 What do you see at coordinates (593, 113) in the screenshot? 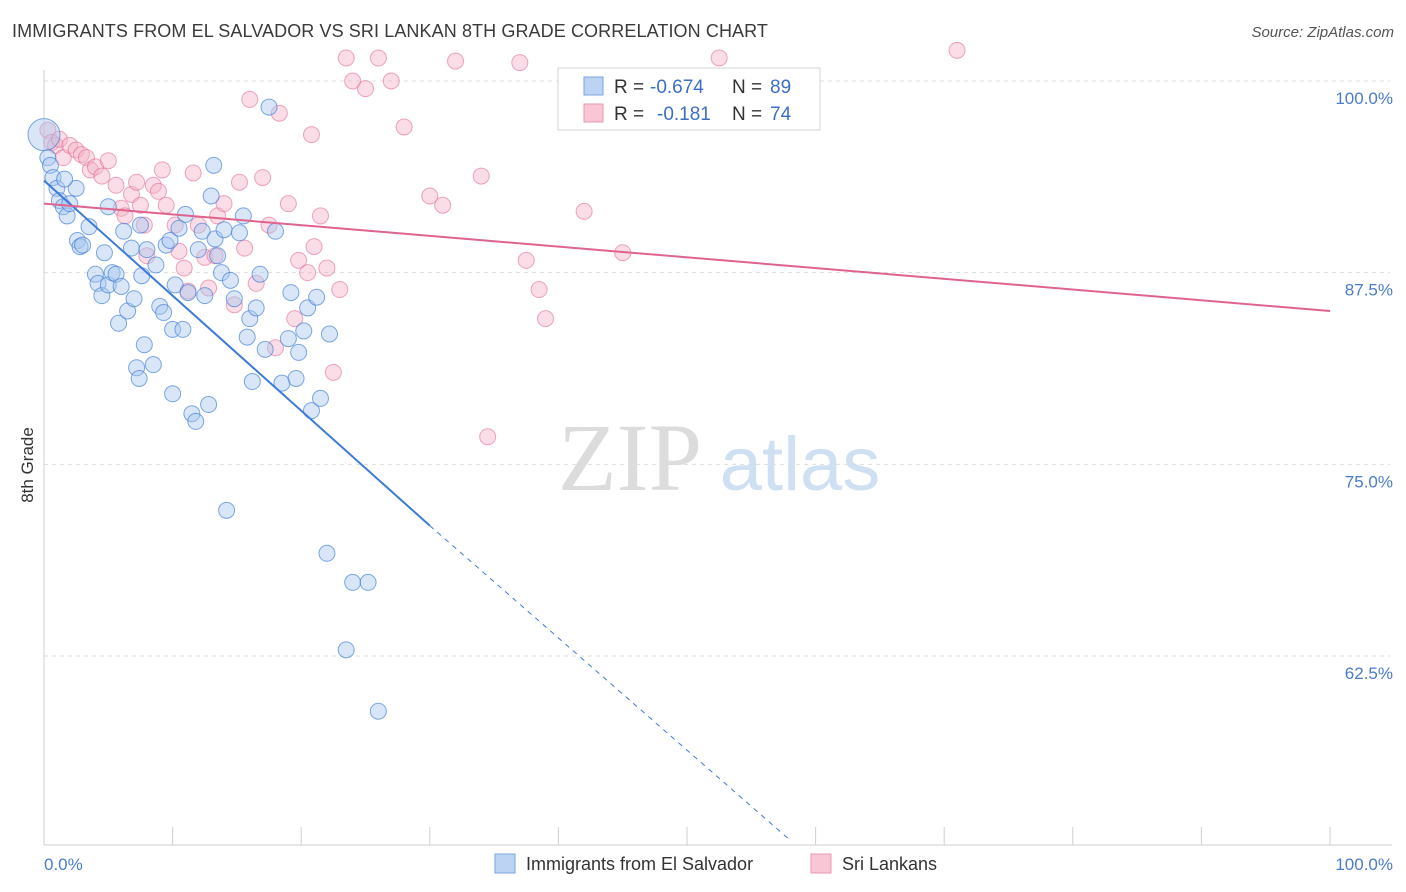
I see `legend-swatch-pink` at bounding box center [593, 113].